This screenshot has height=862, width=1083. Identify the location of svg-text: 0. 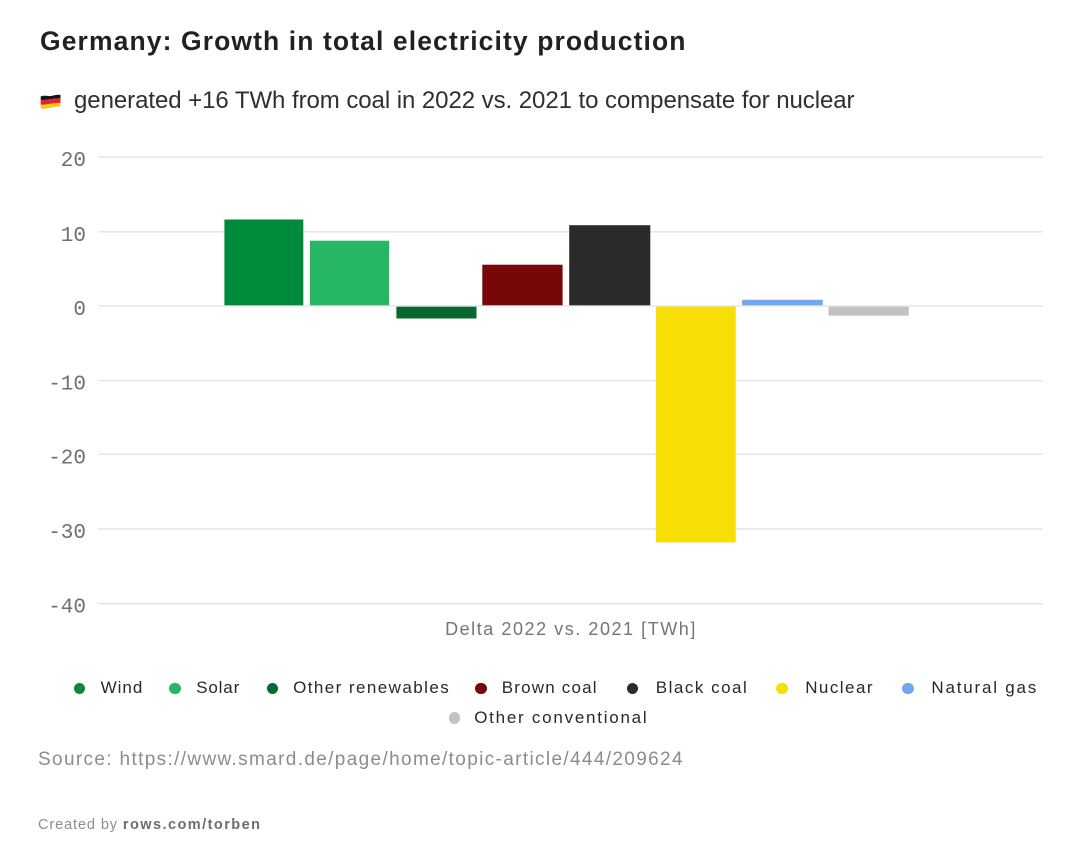
(79, 310).